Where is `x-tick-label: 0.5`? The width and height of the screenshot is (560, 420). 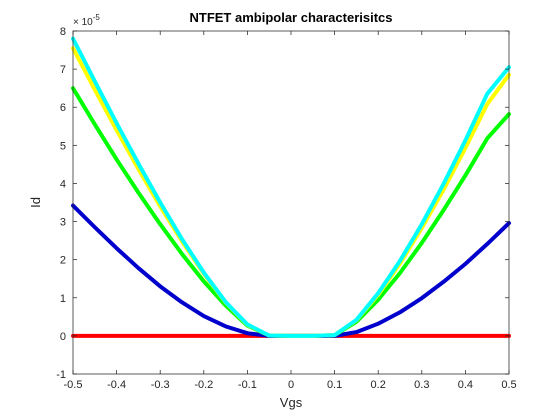 x-tick-label: 0.5 is located at coordinates (508, 385).